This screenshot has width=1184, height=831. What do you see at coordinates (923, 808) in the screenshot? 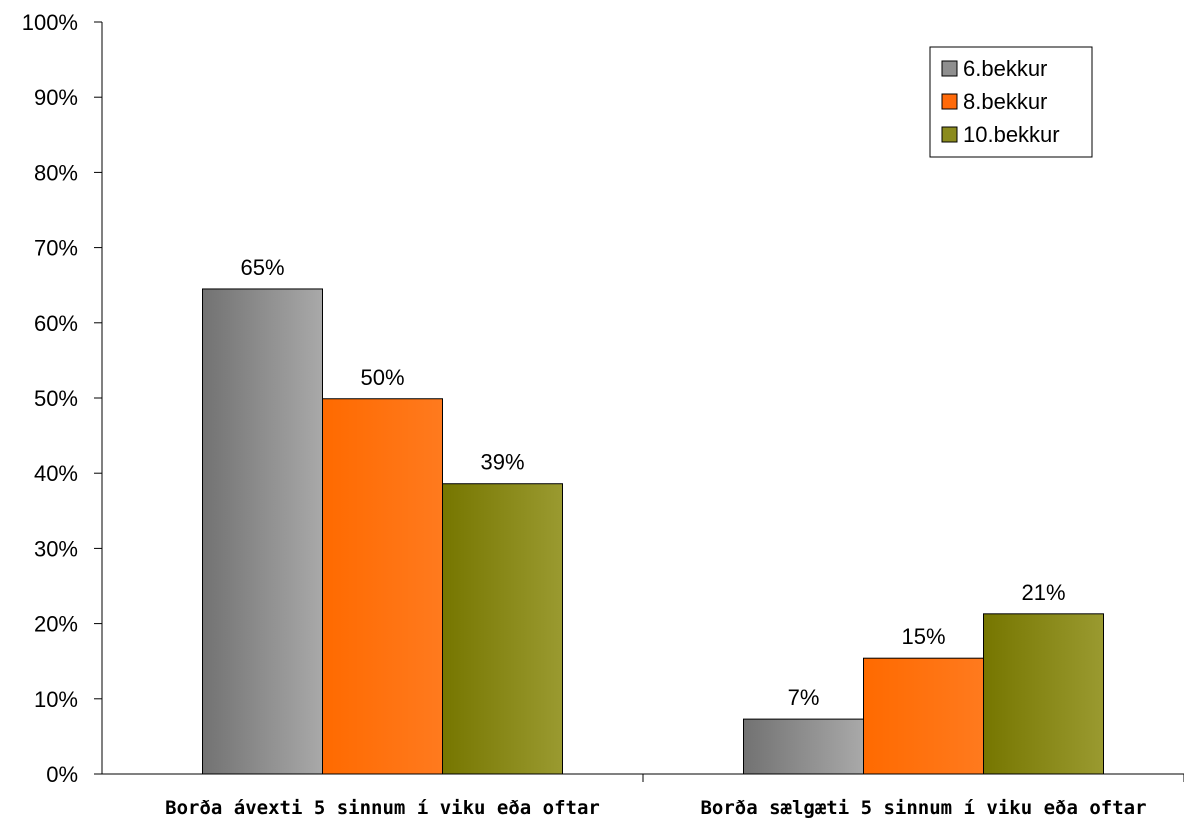
I see `x-category-label: Borða sælgæti 5 sinnum í viku eða oftar` at bounding box center [923, 808].